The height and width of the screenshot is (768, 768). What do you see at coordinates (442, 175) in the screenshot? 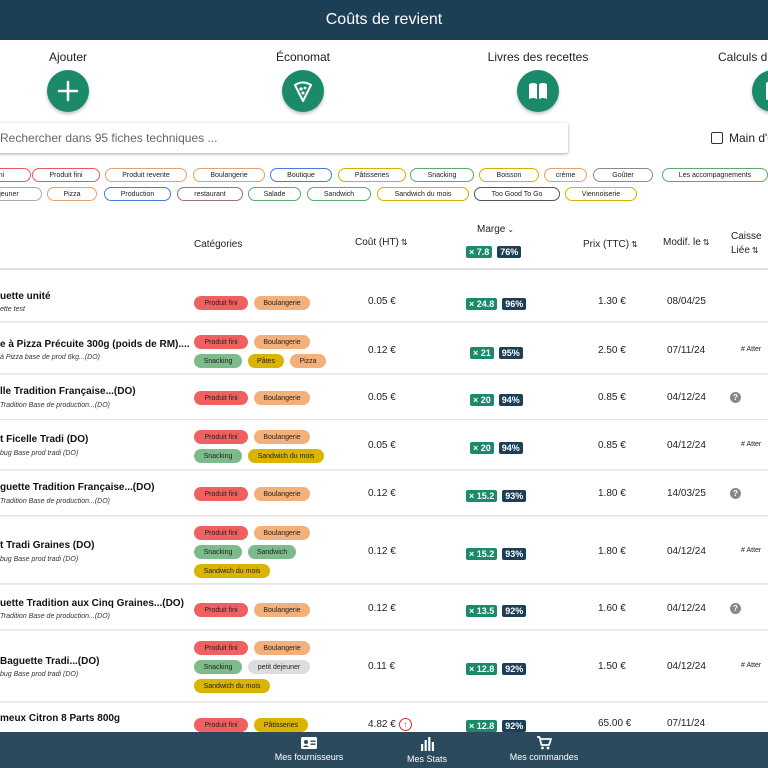
I see `filter-chip: Snacking` at bounding box center [442, 175].